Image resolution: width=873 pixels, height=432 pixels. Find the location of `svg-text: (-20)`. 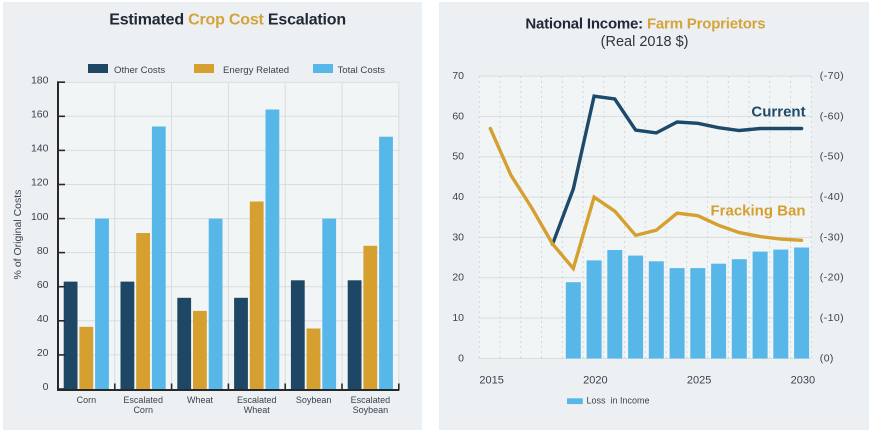

svg-text: (-20) is located at coordinates (832, 278).